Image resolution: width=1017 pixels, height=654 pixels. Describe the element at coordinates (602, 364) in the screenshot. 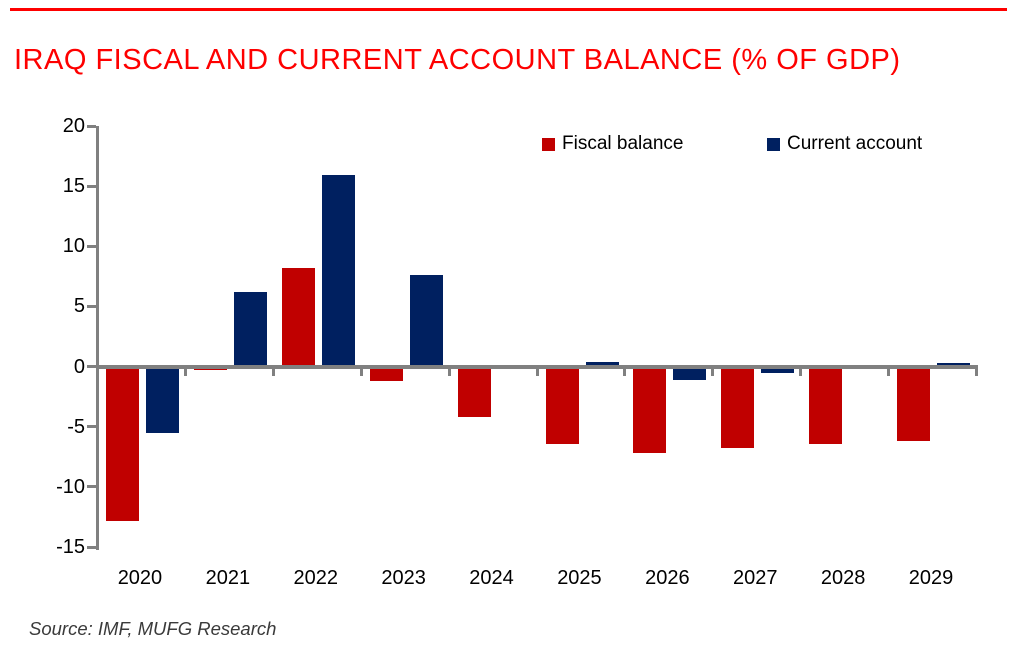

I see `bar-current-2025` at that location.